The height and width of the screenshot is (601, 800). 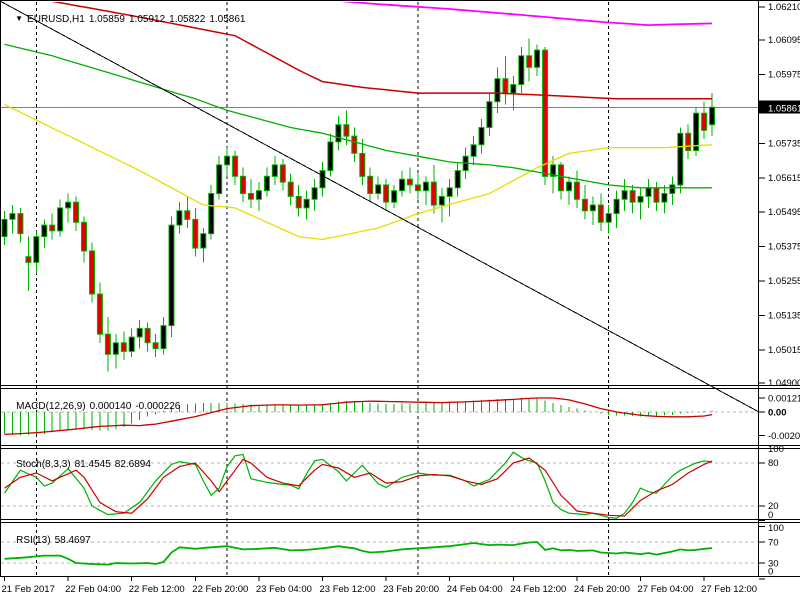 I want to click on rsi-axis-label: 0, so click(x=770, y=572).